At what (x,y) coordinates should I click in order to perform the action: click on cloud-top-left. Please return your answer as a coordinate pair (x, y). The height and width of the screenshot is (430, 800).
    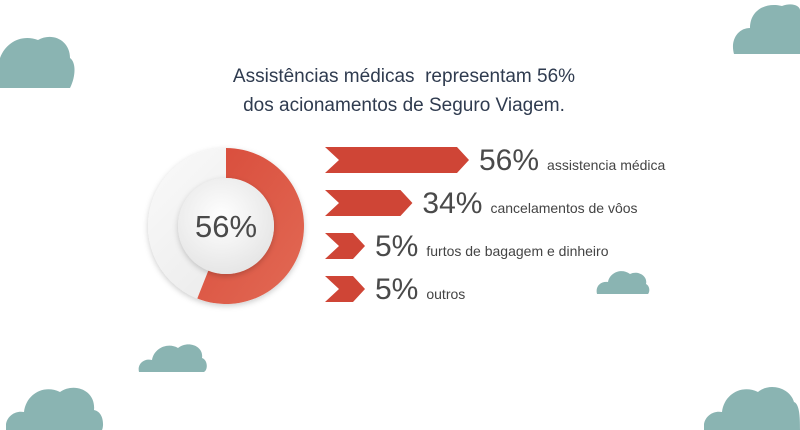
    Looking at the image, I should click on (37, 62).